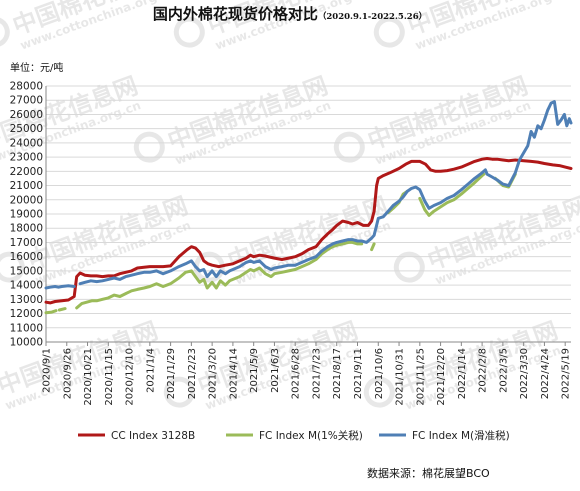 The width and height of the screenshot is (580, 491). I want to click on y-tick-label: 17000, so click(26, 243).